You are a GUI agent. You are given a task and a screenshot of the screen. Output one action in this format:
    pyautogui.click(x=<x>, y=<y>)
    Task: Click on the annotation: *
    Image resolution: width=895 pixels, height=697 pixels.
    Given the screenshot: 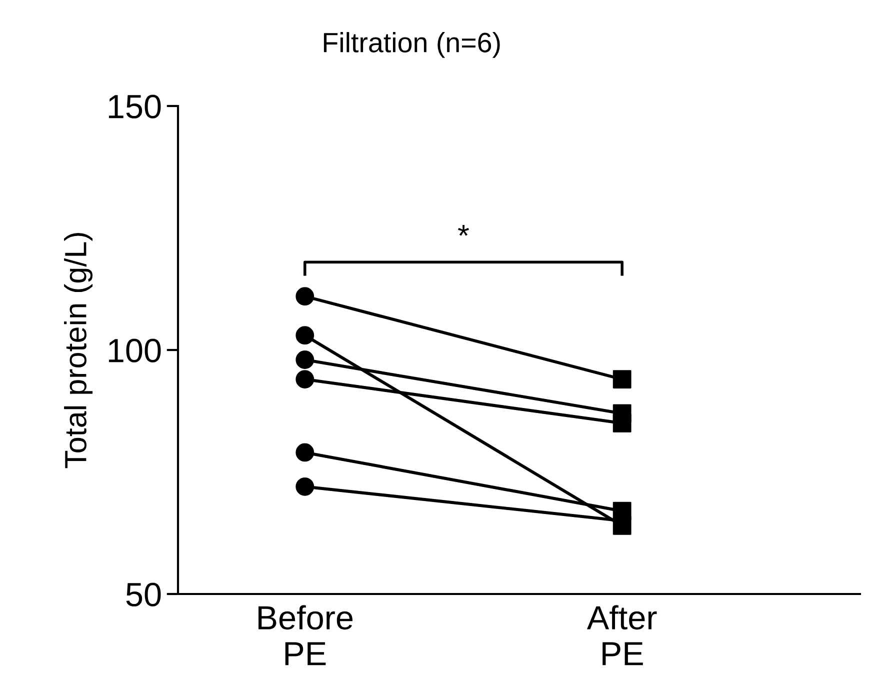 What is the action you would take?
    pyautogui.click(x=463, y=230)
    